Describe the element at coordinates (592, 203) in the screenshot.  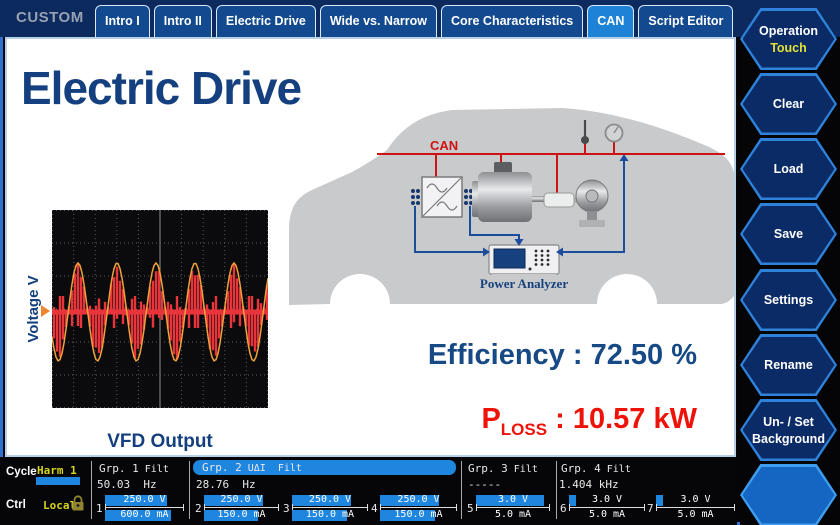
I see `load-machine-icon` at that location.